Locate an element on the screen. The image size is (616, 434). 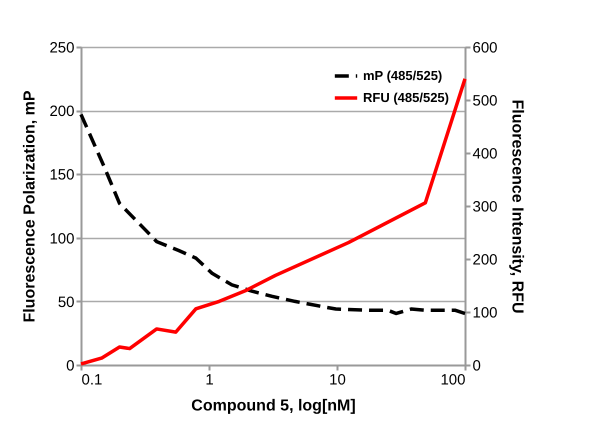
y-tick-label: 250 is located at coordinates (61, 48).